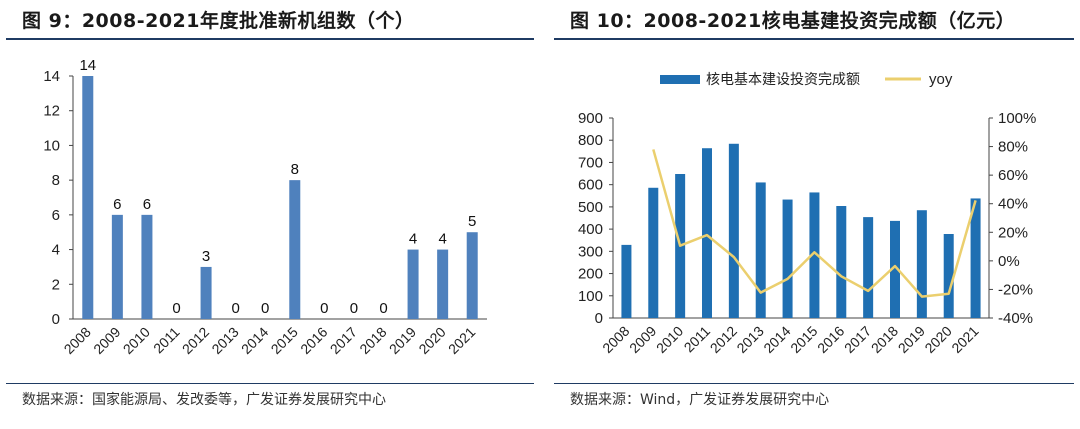 The width and height of the screenshot is (1080, 429). Describe the element at coordinates (1013, 175) in the screenshot. I see `right-y-tick-label: 60%` at that location.